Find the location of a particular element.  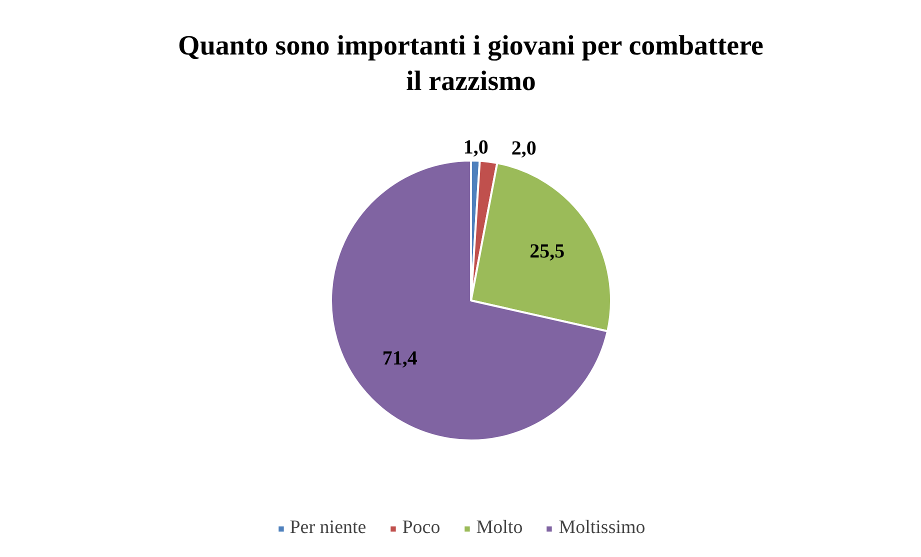

data-label: 71,4 is located at coordinates (400, 358).